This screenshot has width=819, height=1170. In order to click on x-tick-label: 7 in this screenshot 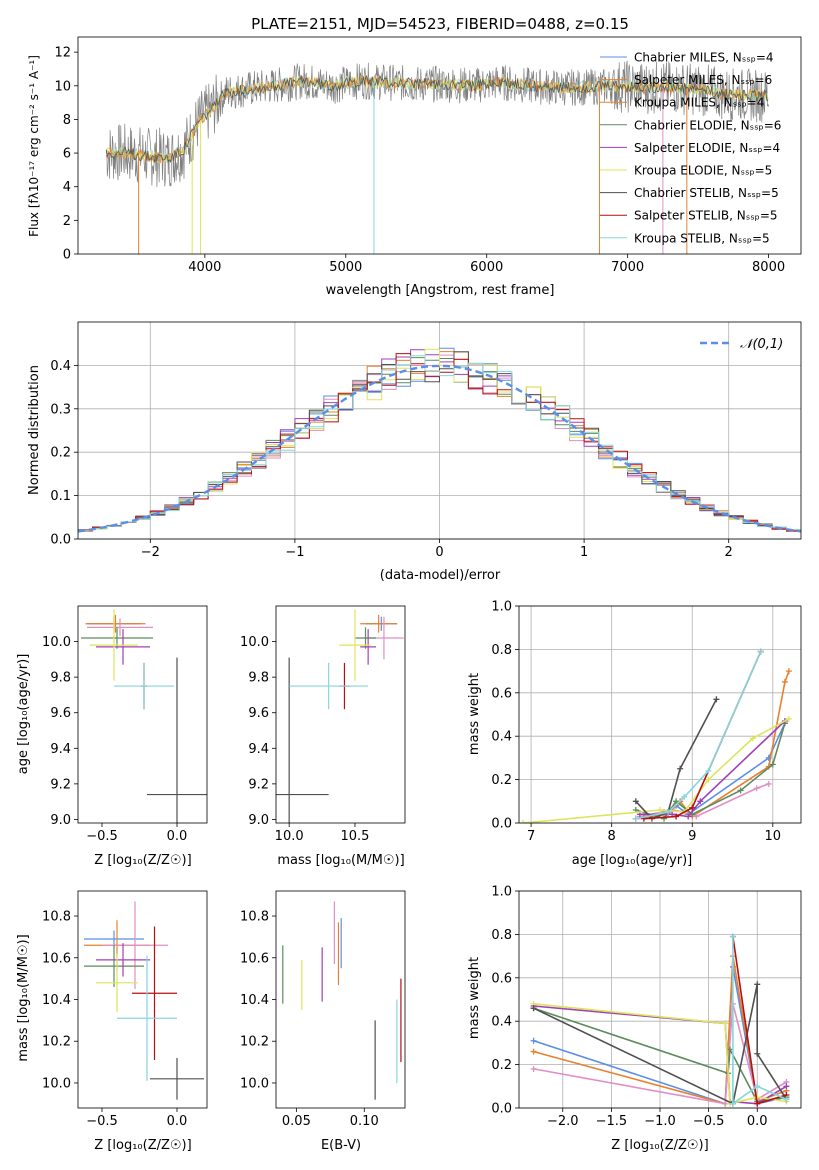, I will do `click(531, 836)`.